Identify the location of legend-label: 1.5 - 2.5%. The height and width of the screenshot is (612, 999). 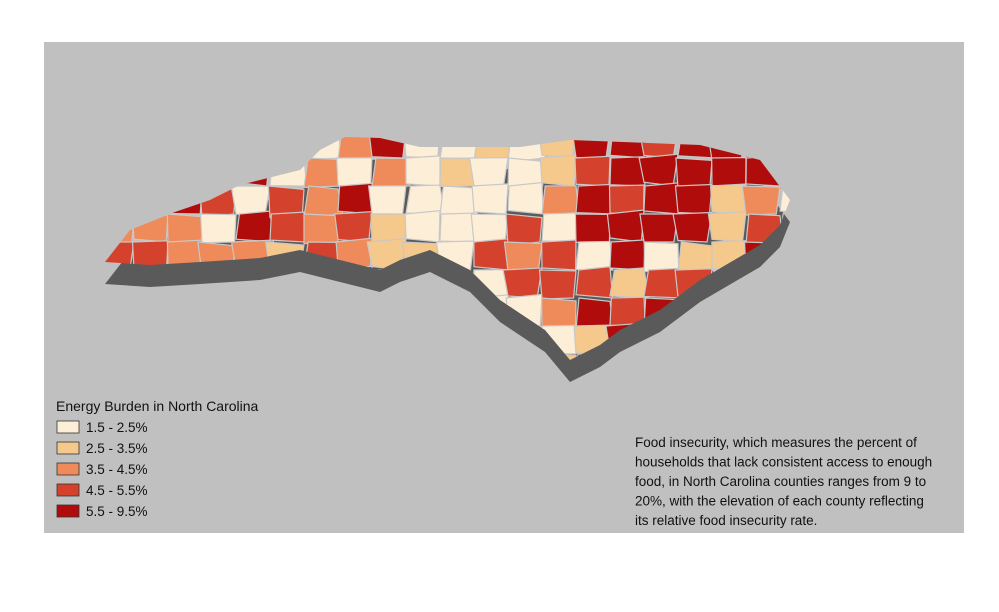
(117, 427).